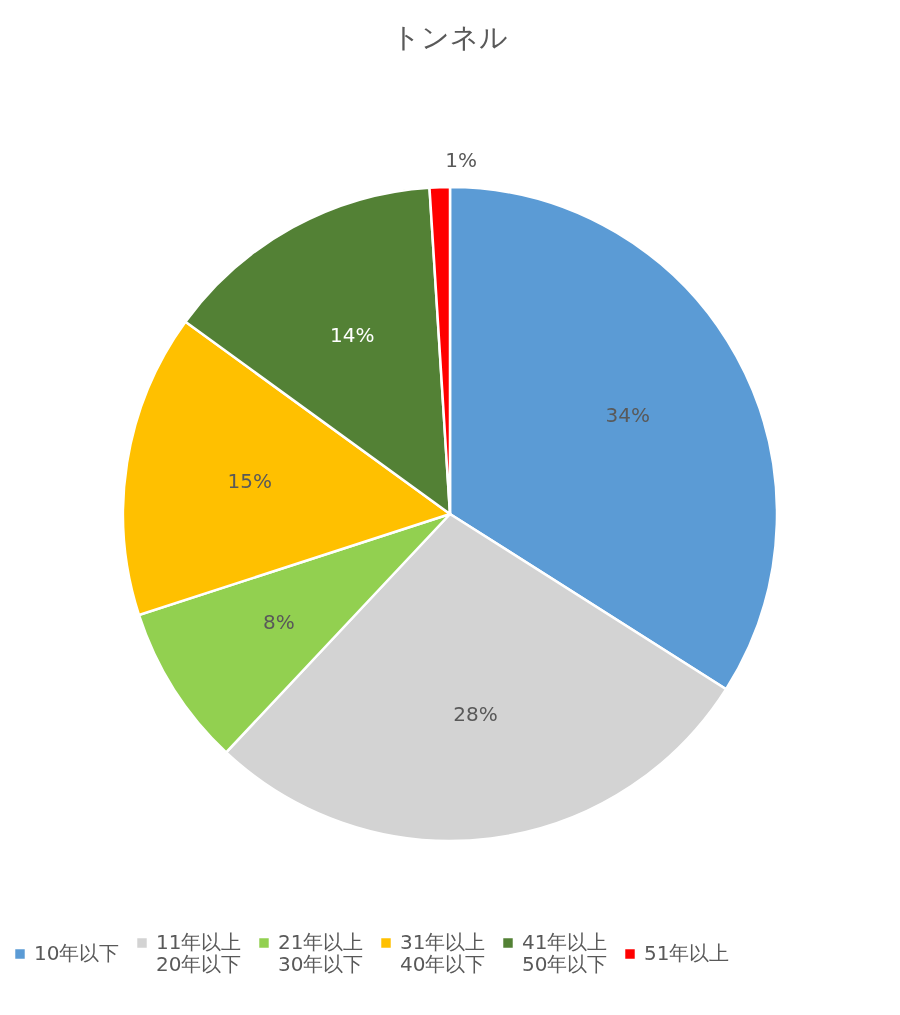 The image size is (900, 1015). What do you see at coordinates (443, 953) in the screenshot?
I see `legend-label: 31年以上 40年以下` at bounding box center [443, 953].